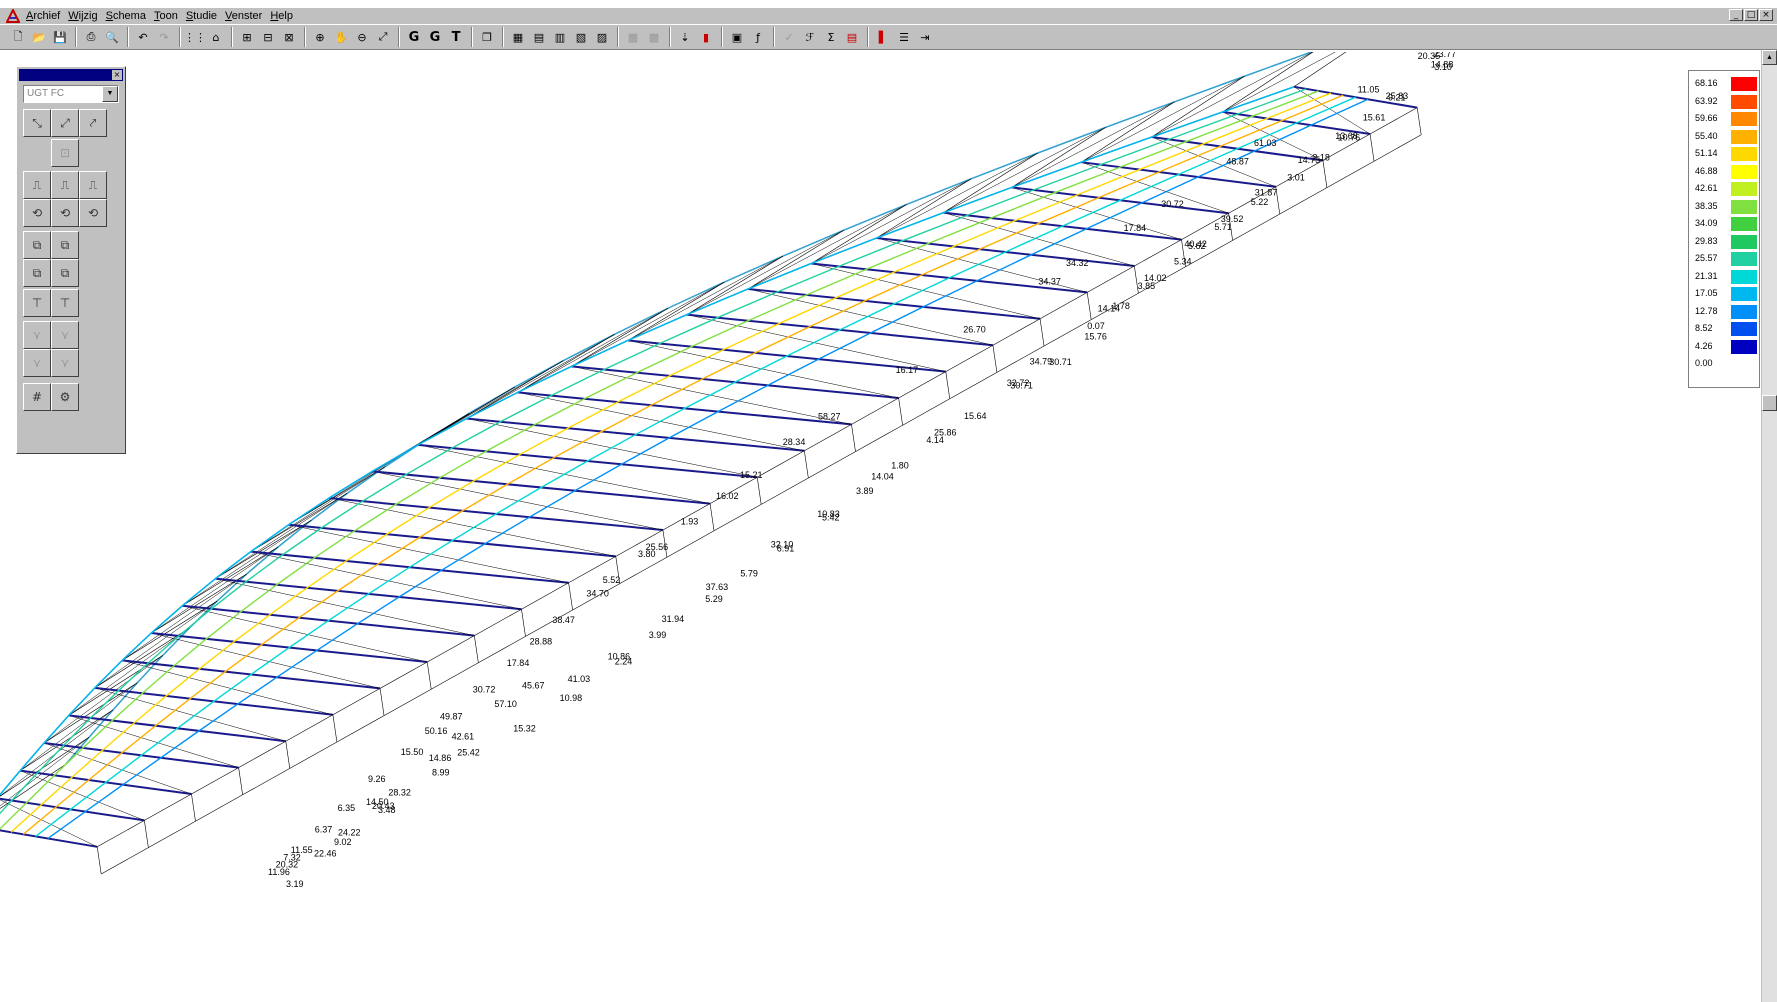  What do you see at coordinates (685, 37) in the screenshot?
I see `loads-icon: ⇣` at bounding box center [685, 37].